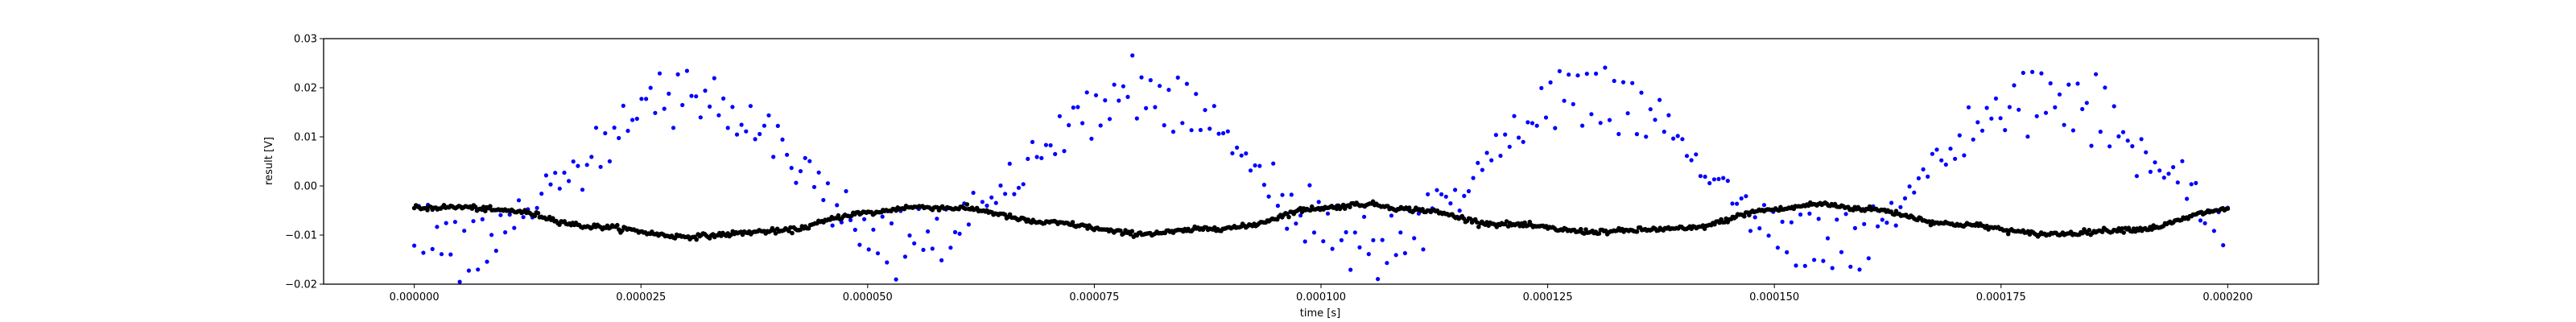 The image size is (2576, 322). Describe the element at coordinates (2001, 297) in the screenshot. I see `x-tick-label: 0.000175` at that location.